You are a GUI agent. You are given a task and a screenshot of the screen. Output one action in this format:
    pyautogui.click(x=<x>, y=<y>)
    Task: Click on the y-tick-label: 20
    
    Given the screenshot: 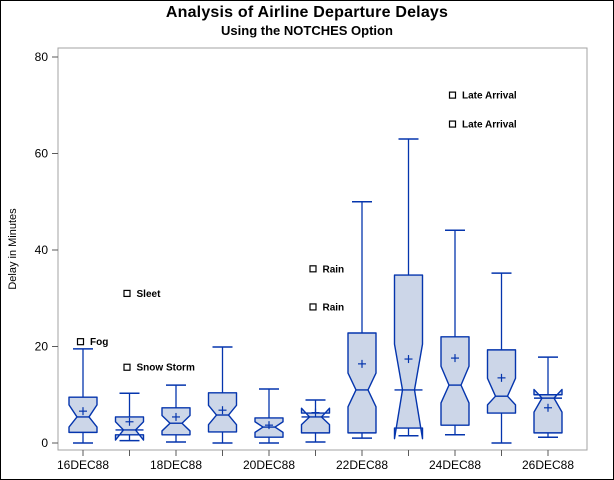 What is the action you would take?
    pyautogui.click(x=42, y=347)
    